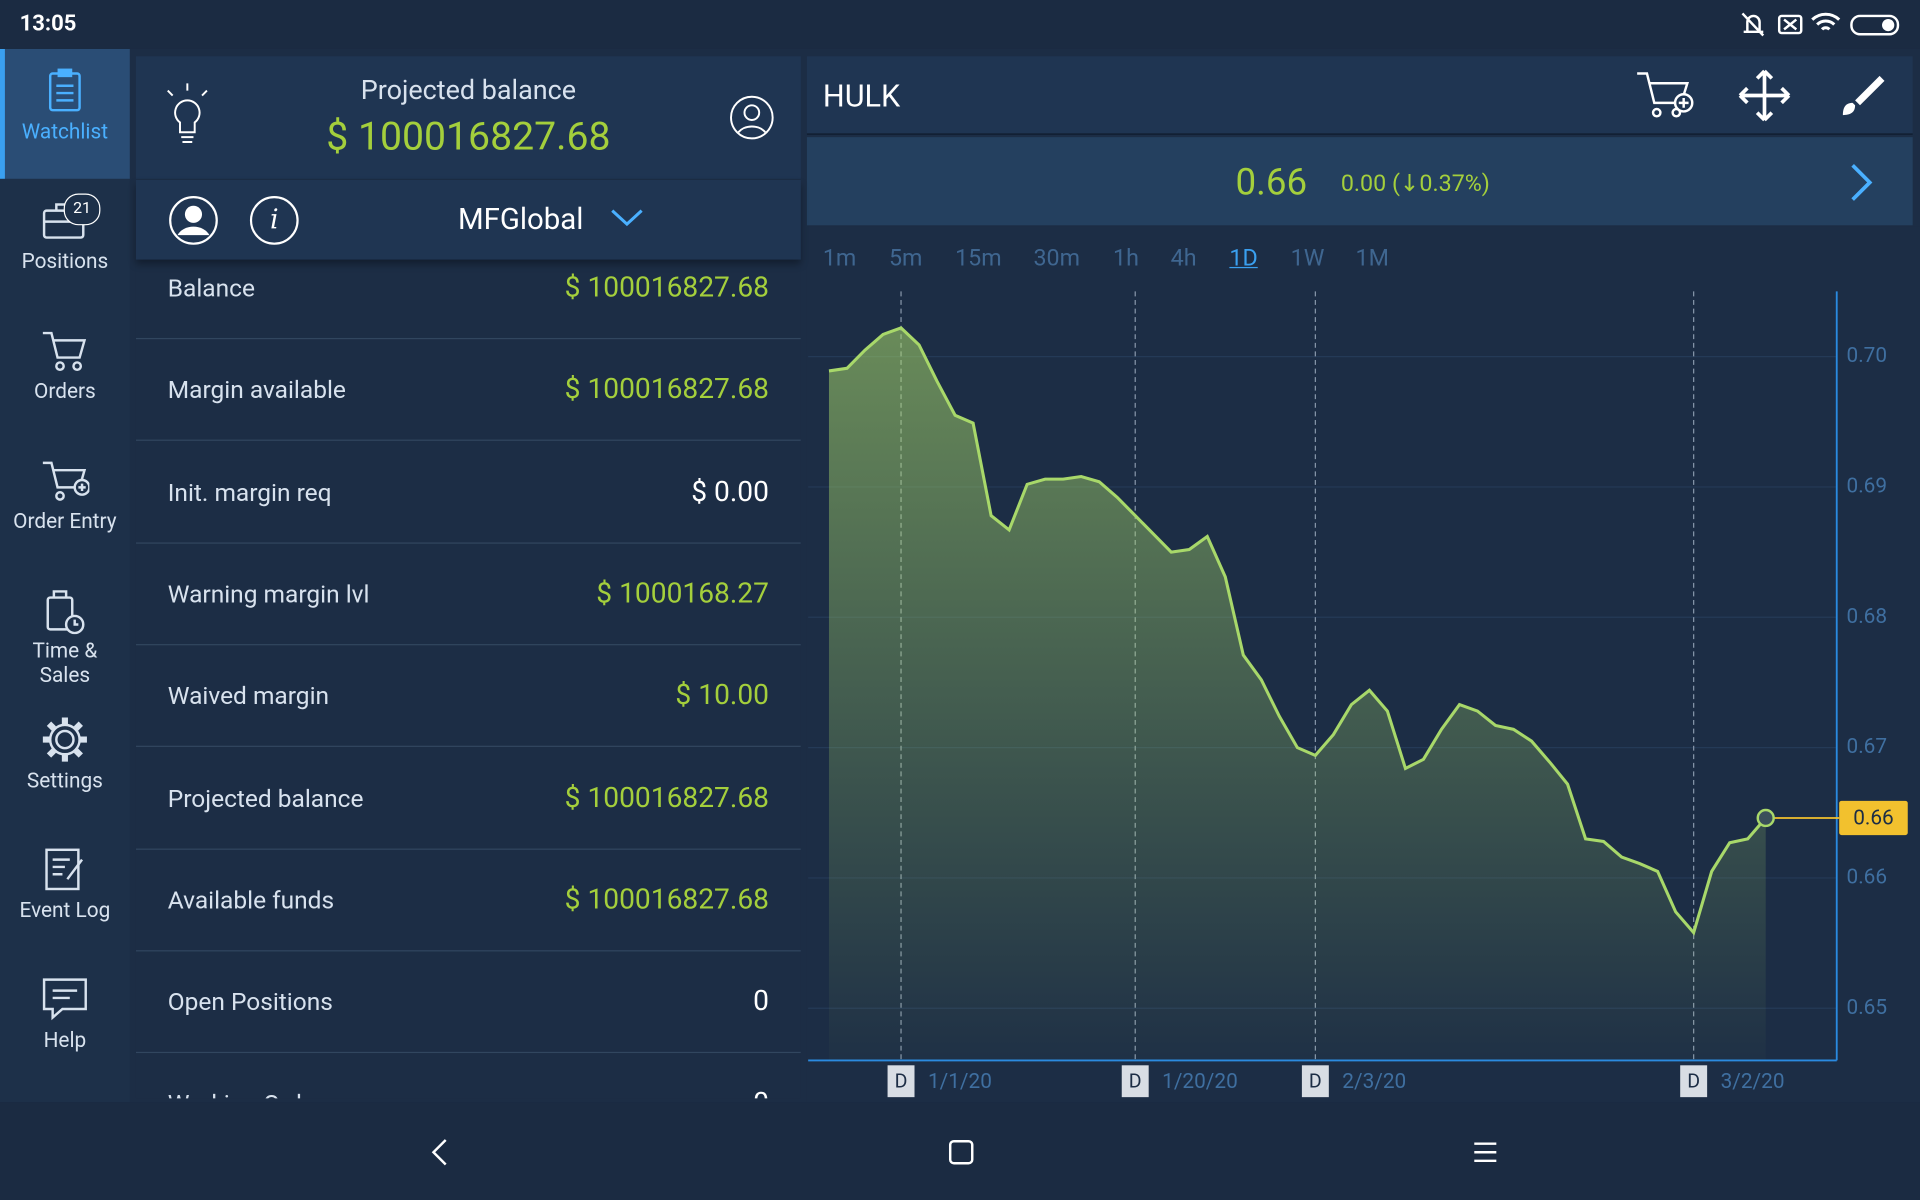 This screenshot has width=1920, height=1200. What do you see at coordinates (48, 24) in the screenshot?
I see `clock: 13:05` at bounding box center [48, 24].